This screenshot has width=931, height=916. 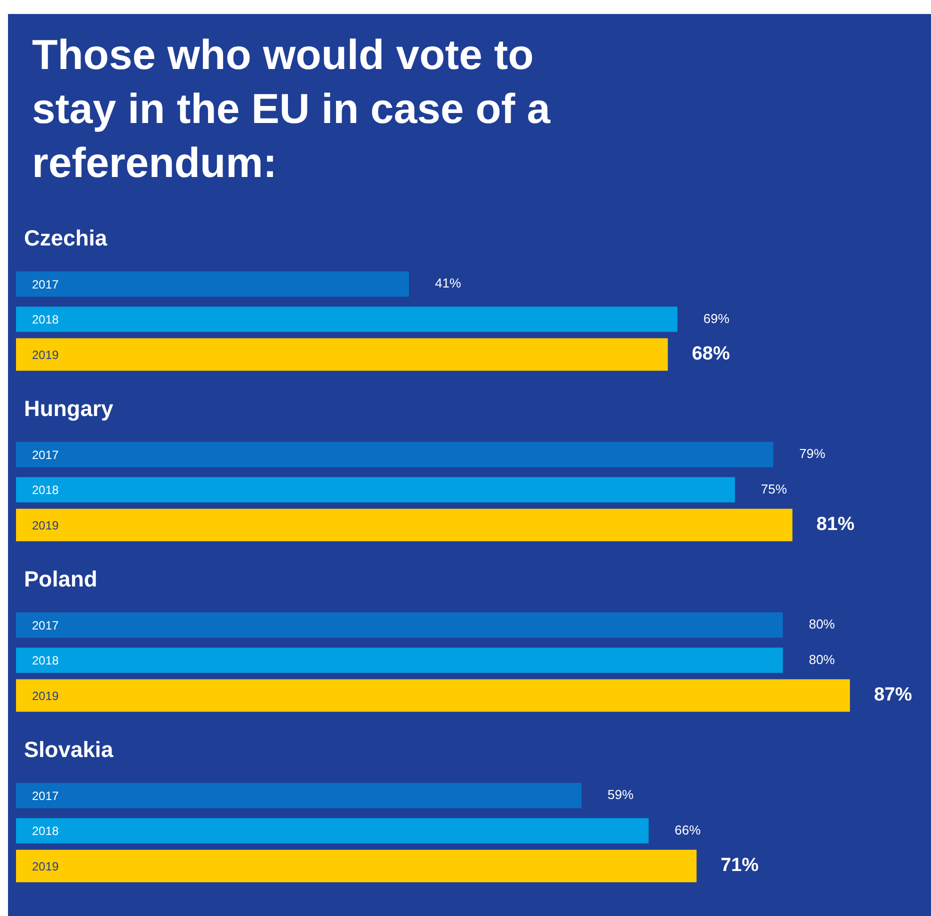 What do you see at coordinates (812, 454) in the screenshot?
I see `data-label: 79%` at bounding box center [812, 454].